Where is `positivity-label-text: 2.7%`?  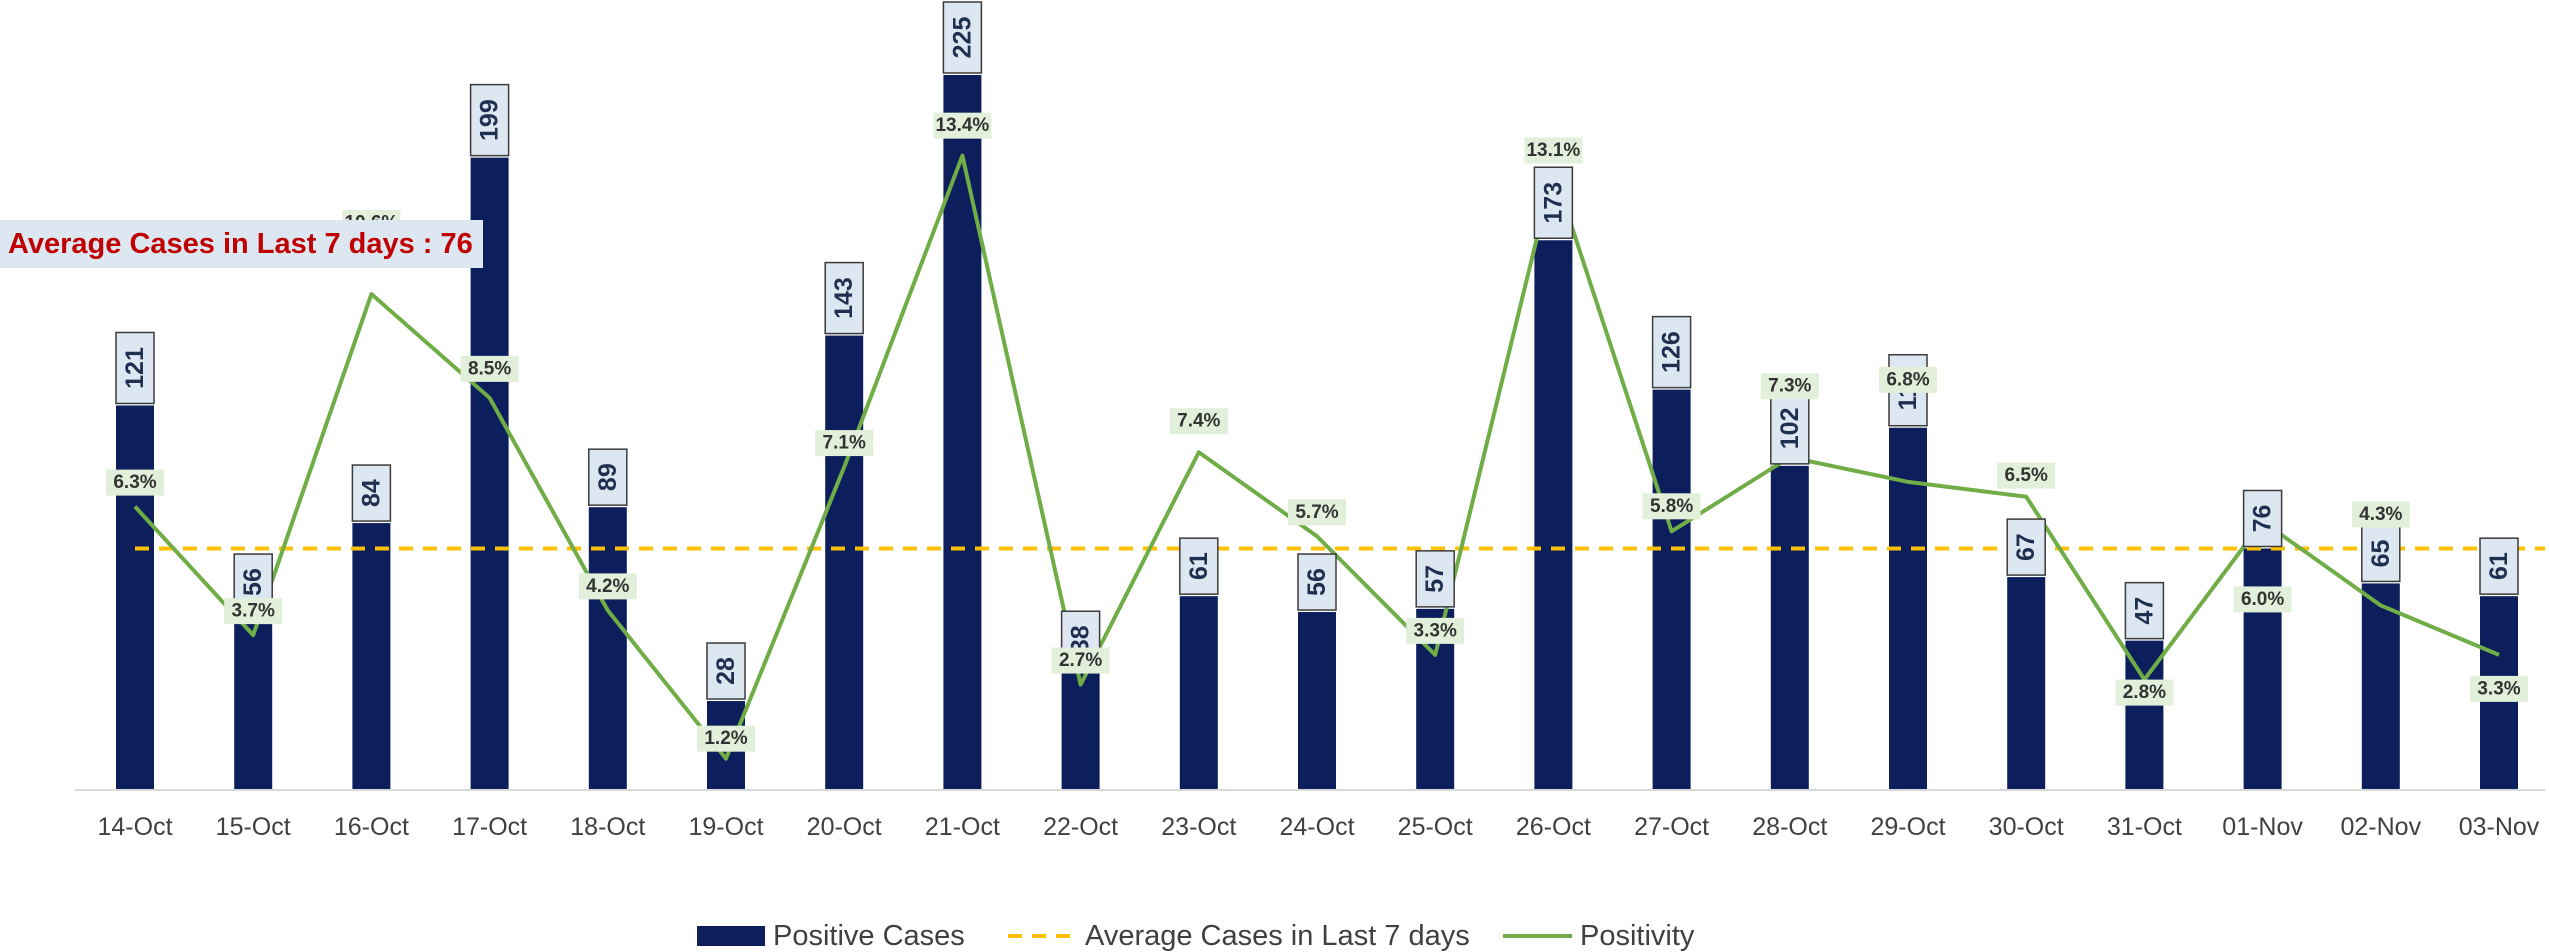
positivity-label-text: 2.7% is located at coordinates (1080, 660).